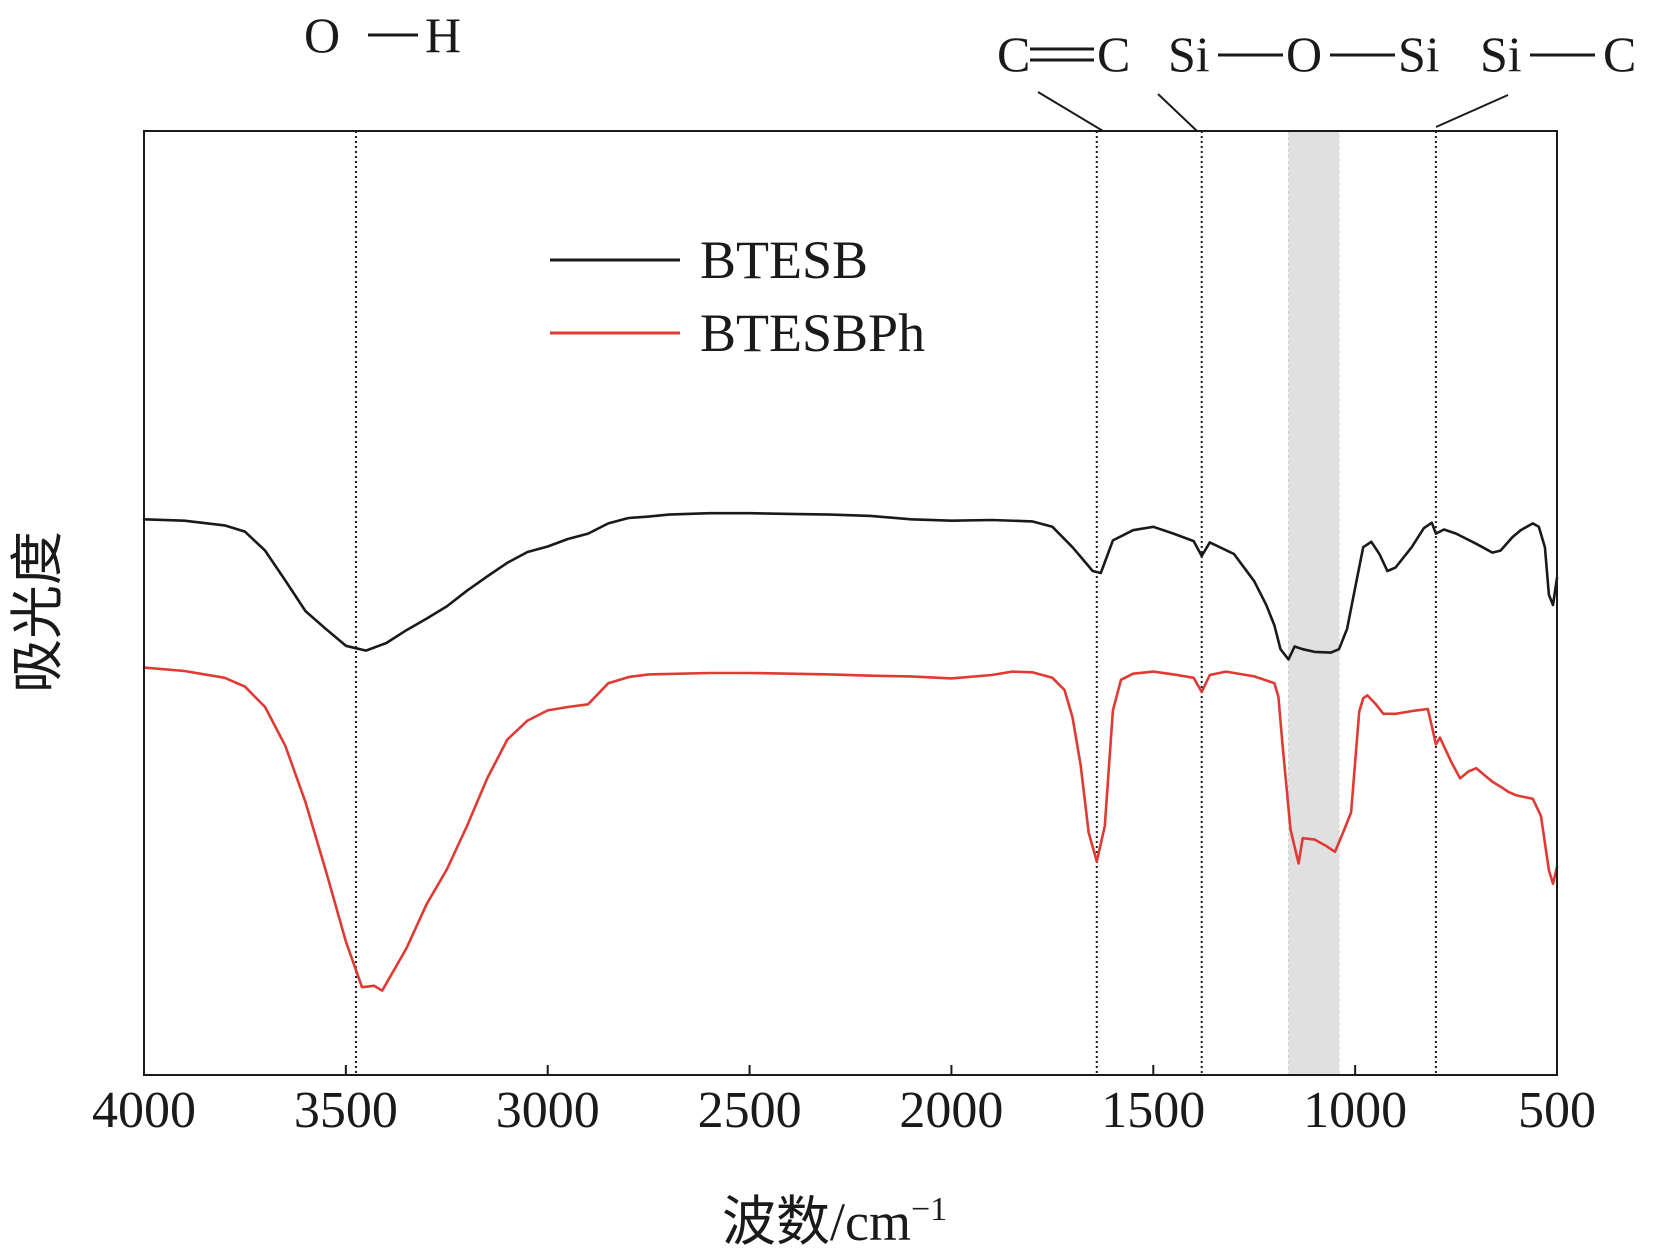 Image resolution: width=1653 pixels, height=1260 pixels. What do you see at coordinates (38, 612) in the screenshot?
I see `y-axis-label: 吸光度` at bounding box center [38, 612].